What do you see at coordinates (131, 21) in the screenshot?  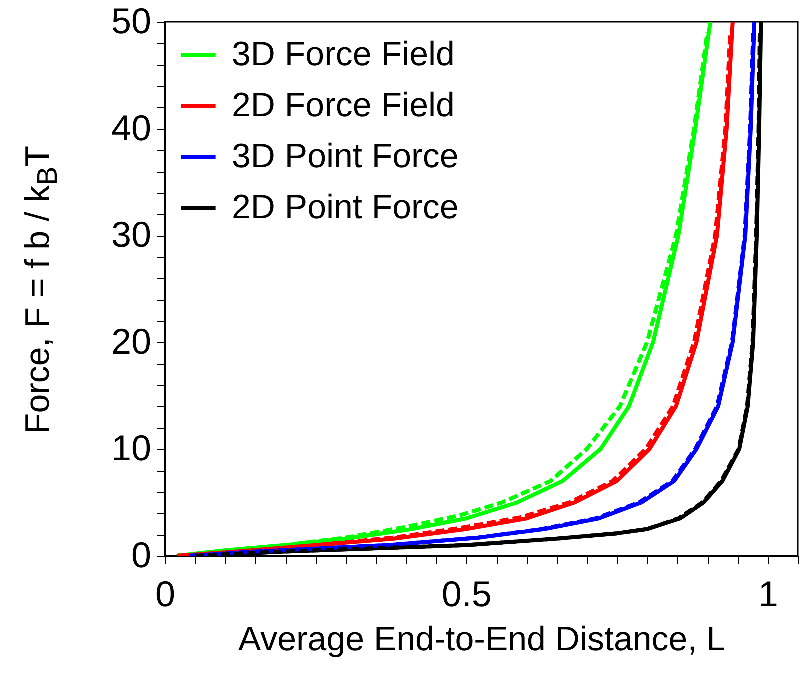 I see `y-tick-label: 50` at bounding box center [131, 21].